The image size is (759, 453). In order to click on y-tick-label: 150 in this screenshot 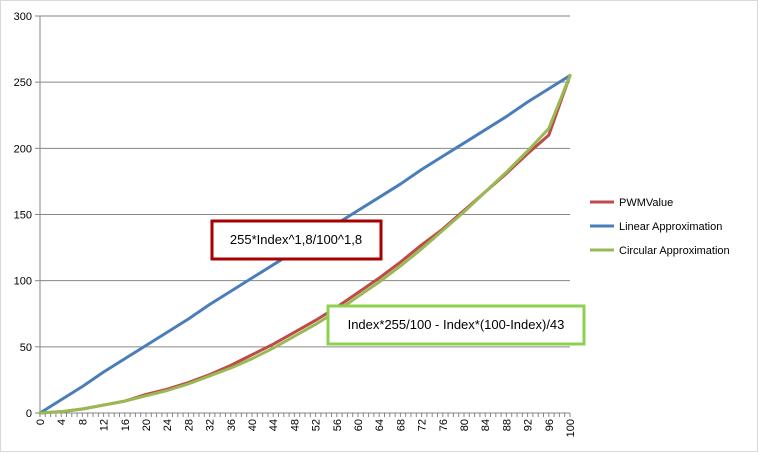, I will do `click(23, 216)`.